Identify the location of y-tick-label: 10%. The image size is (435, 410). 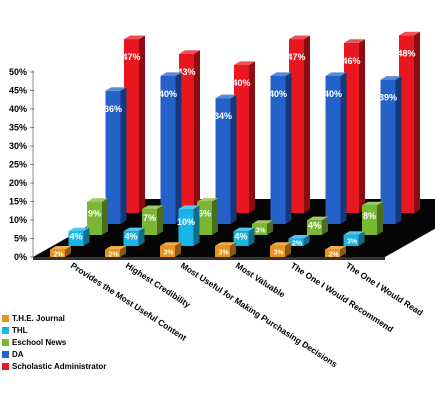
(18, 220).